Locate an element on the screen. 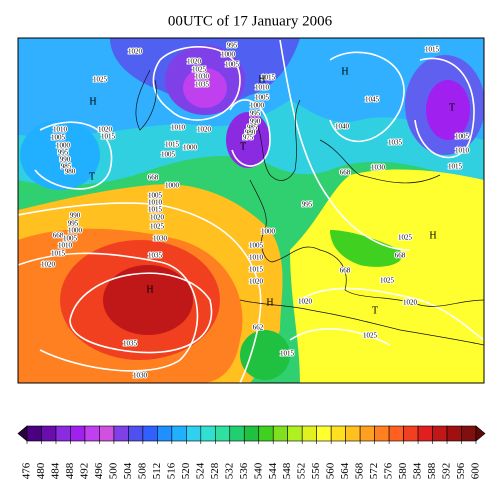  colorbar-label: 580 is located at coordinates (403, 470).